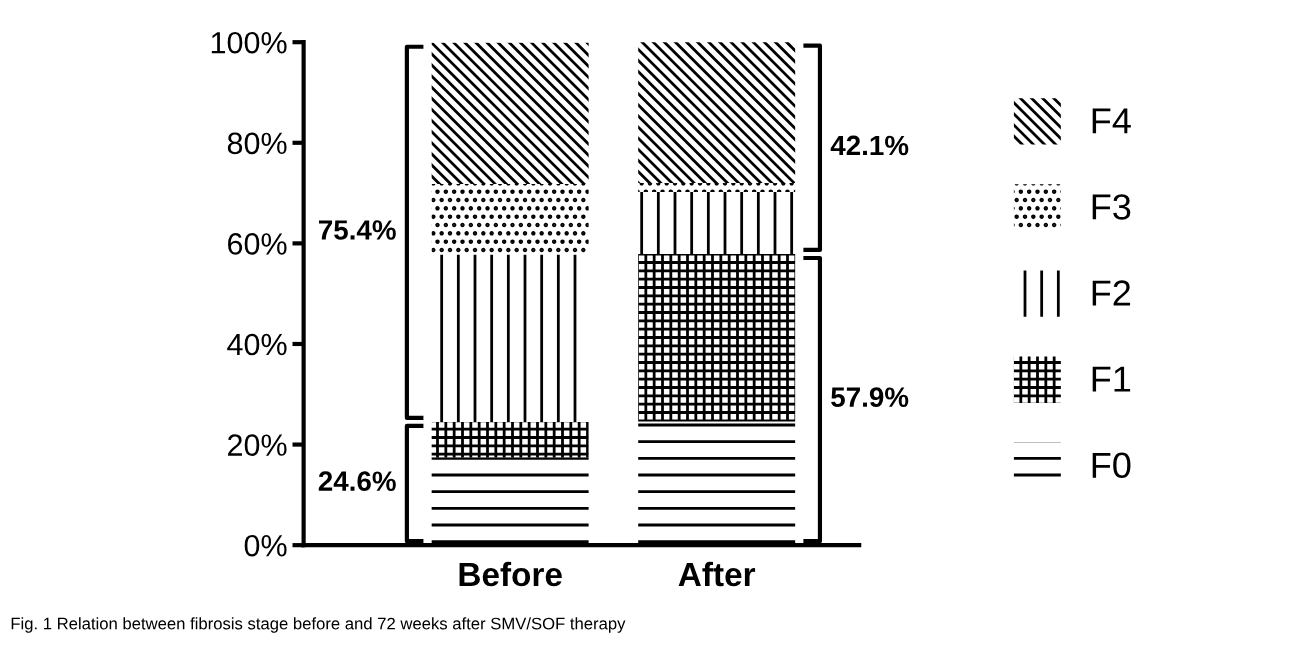 The width and height of the screenshot is (1292, 649). I want to click on y-tick-label: 100%, so click(249, 42).